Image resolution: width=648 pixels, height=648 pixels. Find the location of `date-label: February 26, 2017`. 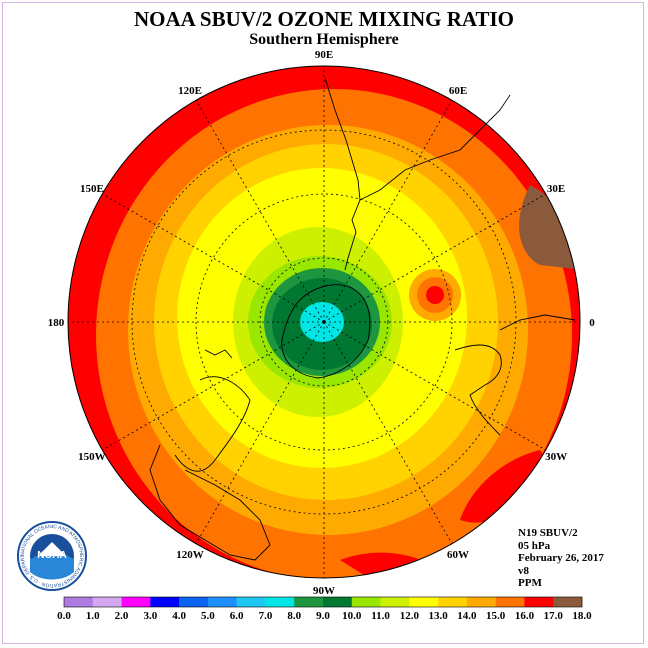

date-label: February 26, 2017 is located at coordinates (561, 558).